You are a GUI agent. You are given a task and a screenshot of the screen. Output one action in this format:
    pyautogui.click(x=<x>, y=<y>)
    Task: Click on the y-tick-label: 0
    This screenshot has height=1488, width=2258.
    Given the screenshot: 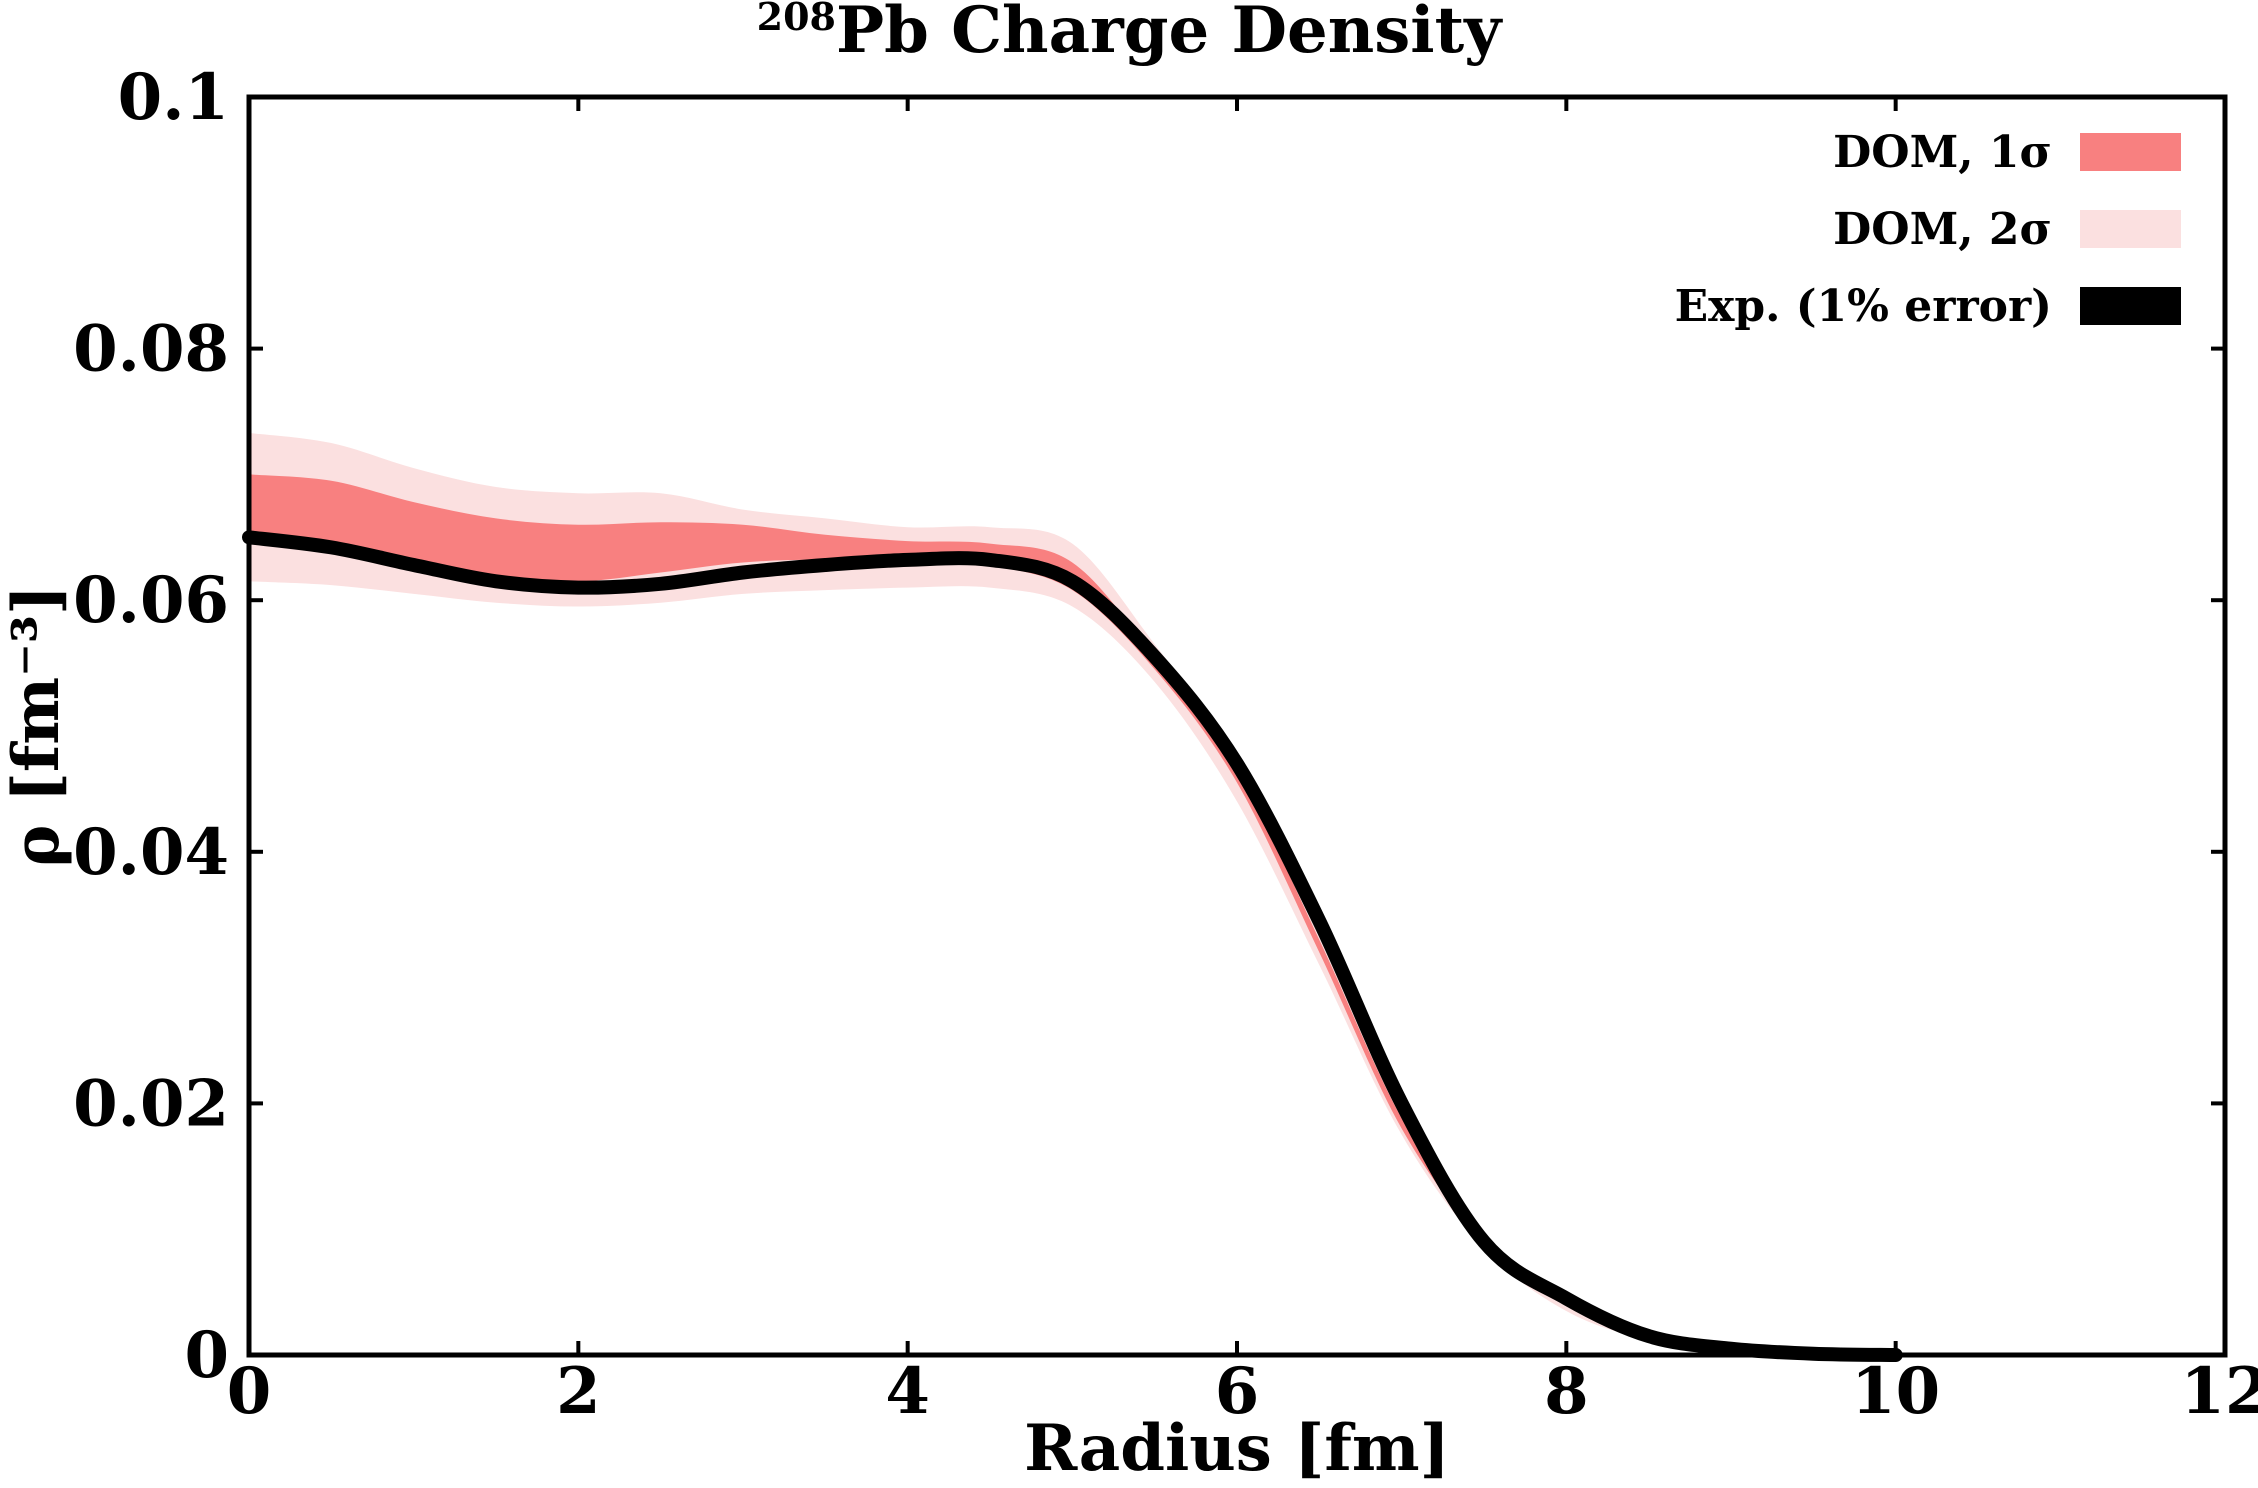 What is the action you would take?
    pyautogui.click(x=206, y=1355)
    